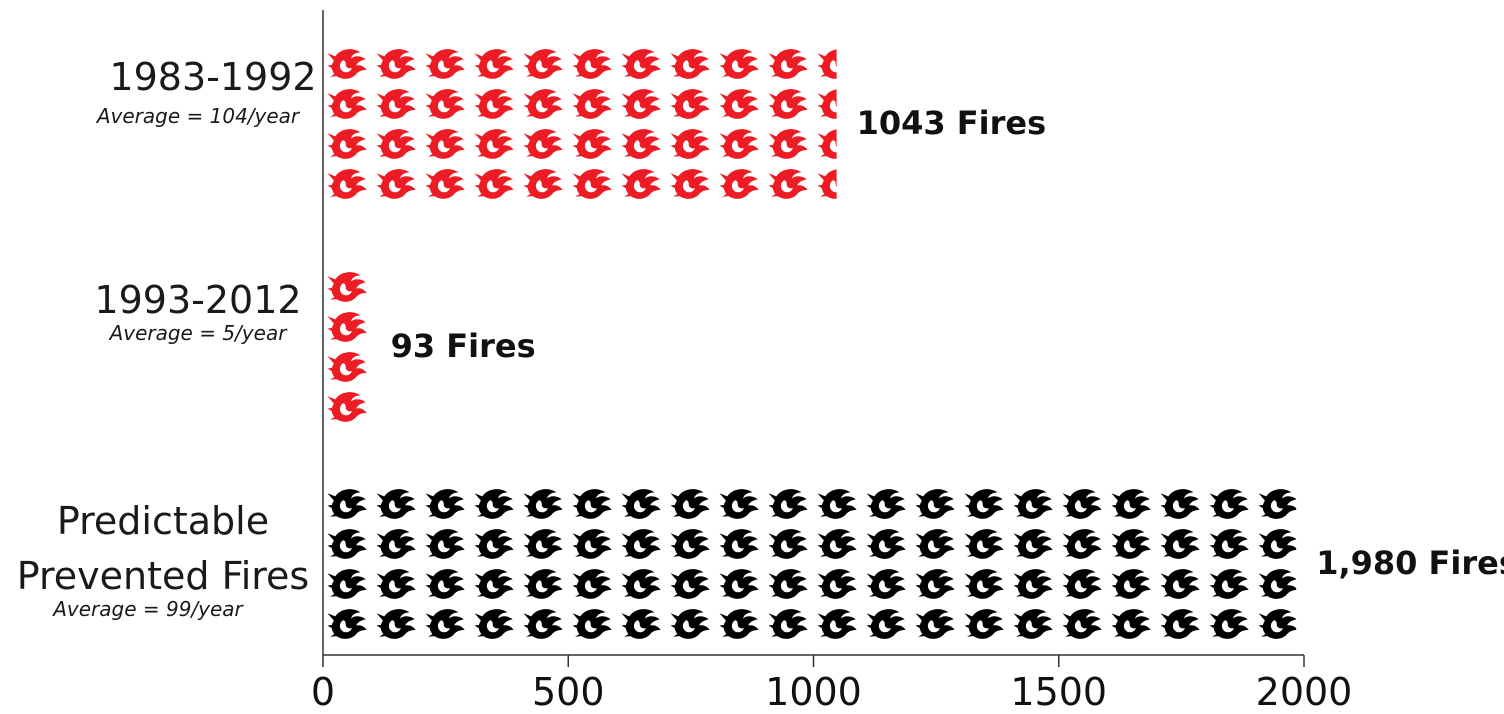 Image resolution: width=1504 pixels, height=714 pixels. Describe the element at coordinates (197, 300) in the screenshot. I see `category-label-1-0: 1993-2012` at that location.